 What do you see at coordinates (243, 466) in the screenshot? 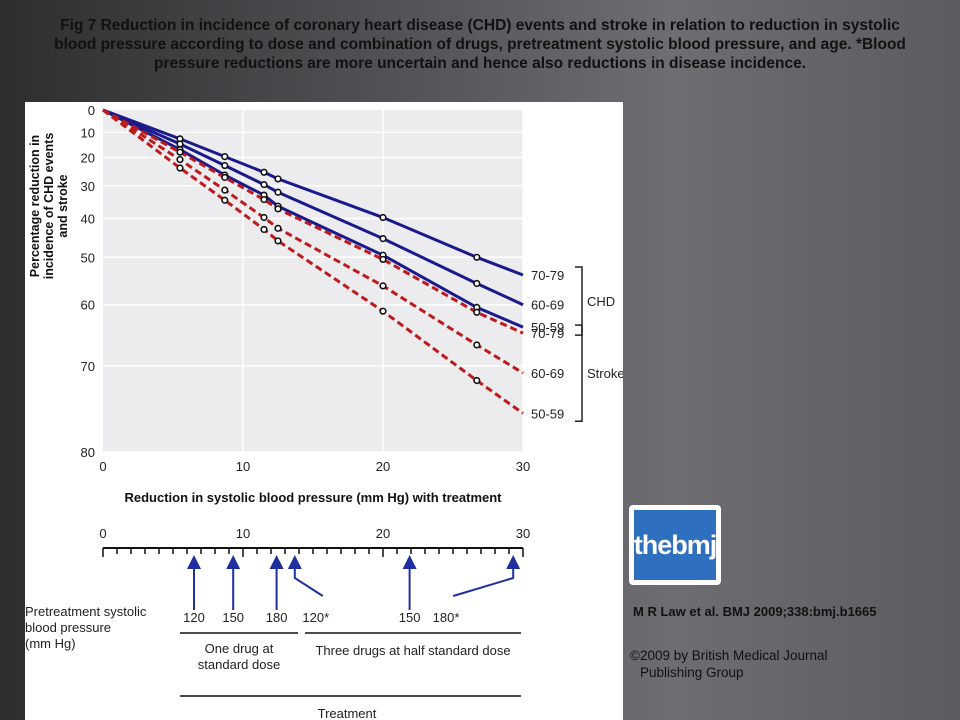
I see `x-tick-label: 10` at bounding box center [243, 466].